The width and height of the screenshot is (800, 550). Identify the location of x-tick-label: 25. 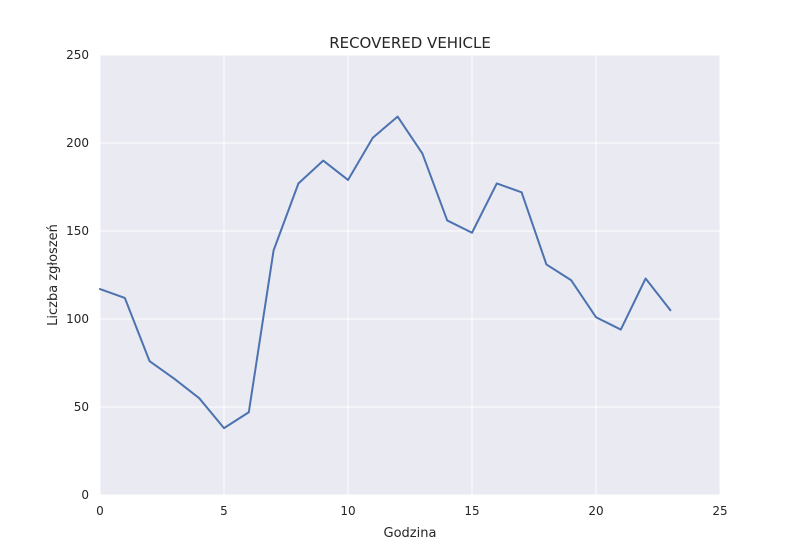
(719, 511).